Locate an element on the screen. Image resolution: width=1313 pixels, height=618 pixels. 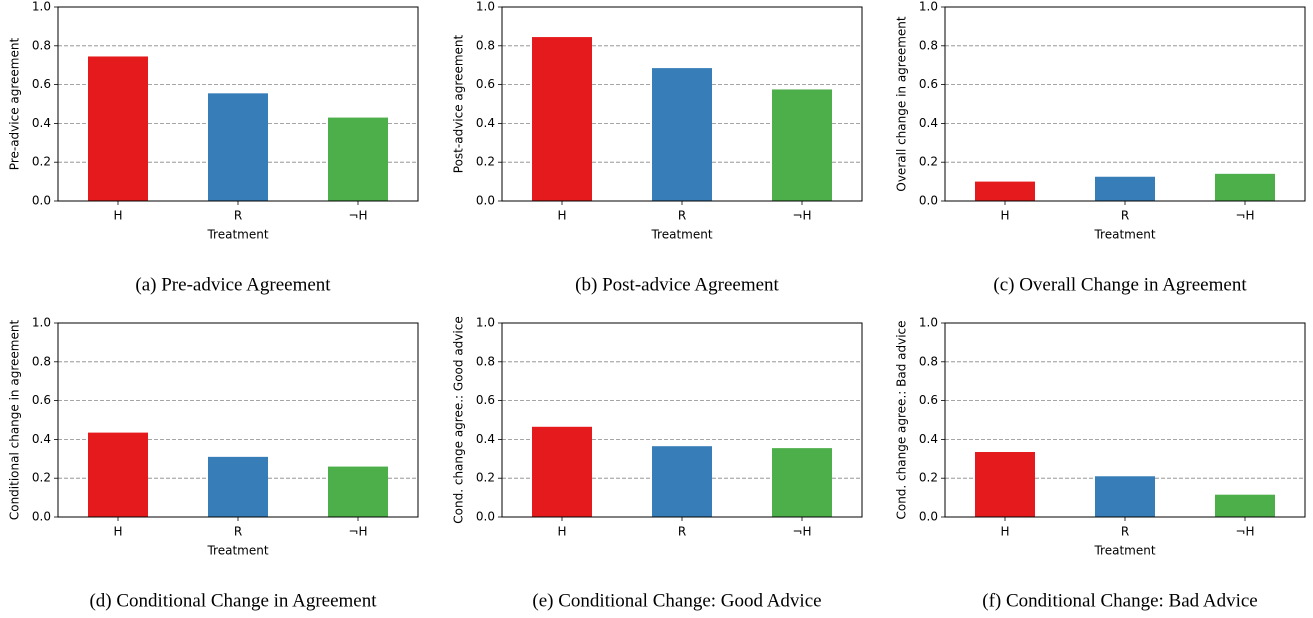
y-axis-label: Cond. change agree.: Bad advice is located at coordinates (902, 419).